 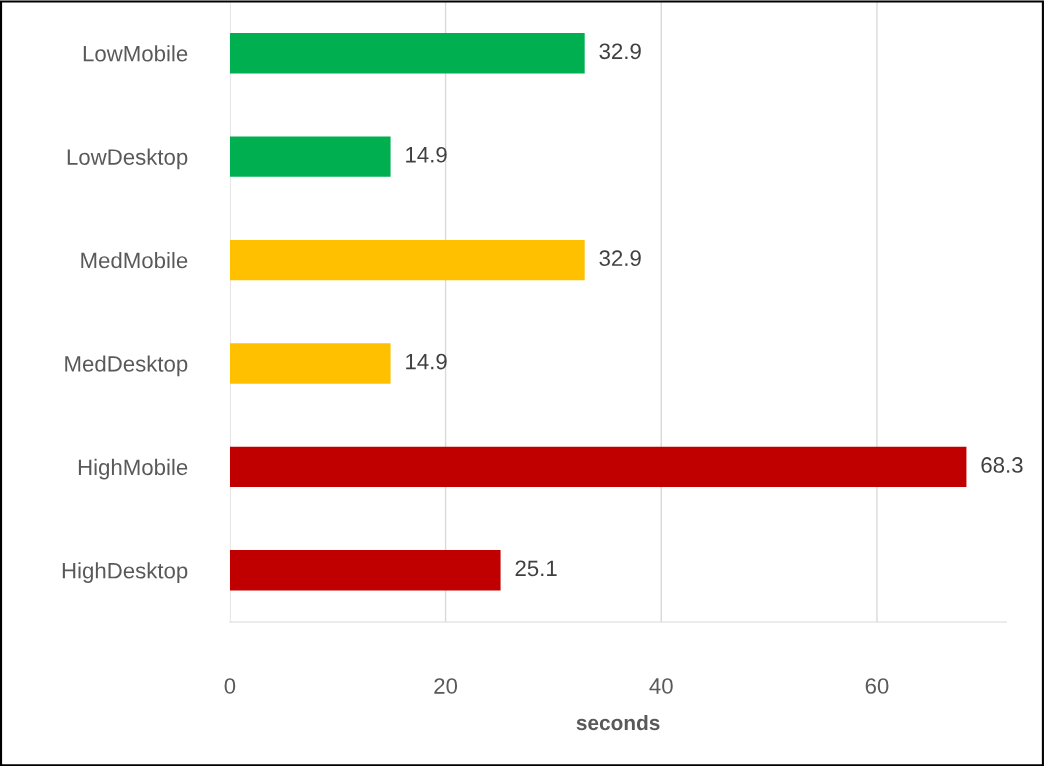 What do you see at coordinates (134, 260) in the screenshot?
I see `y-tick-label: MedMobile` at bounding box center [134, 260].